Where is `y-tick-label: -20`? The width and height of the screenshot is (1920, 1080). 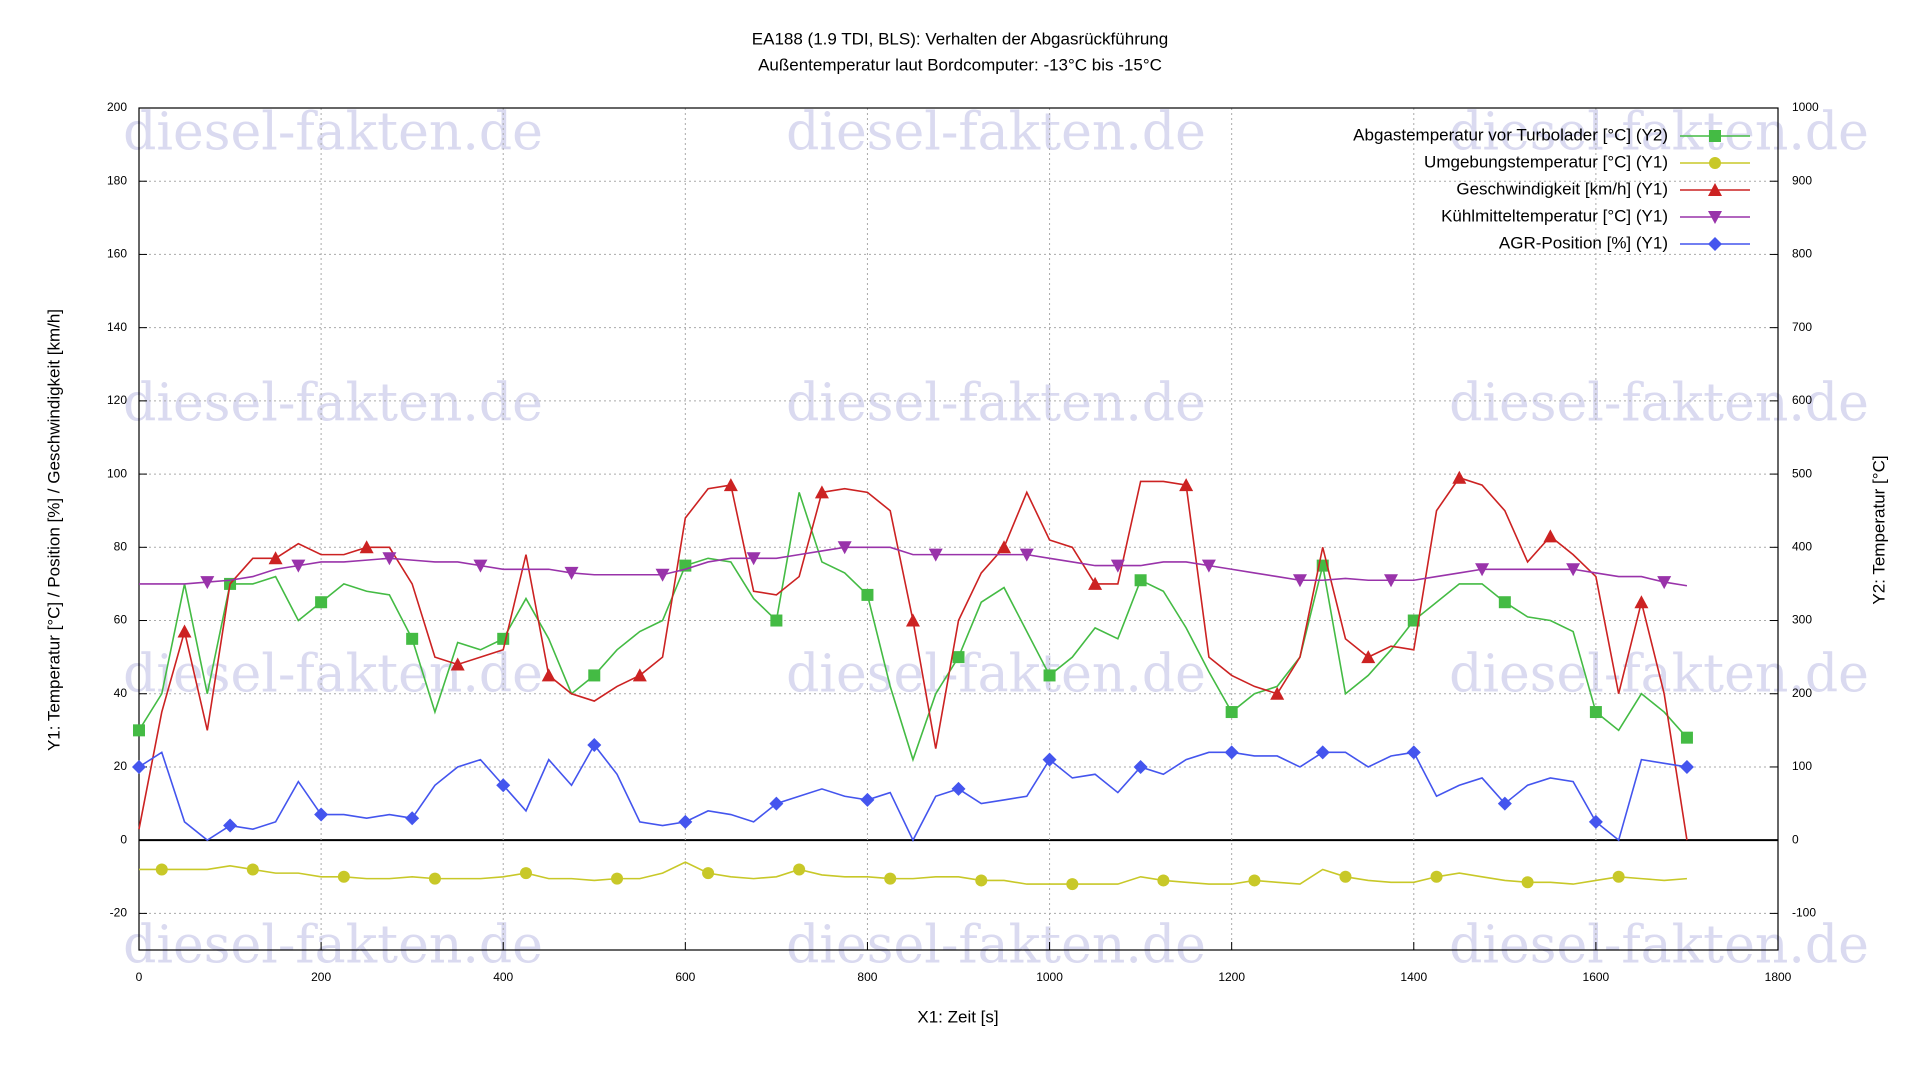 y-tick-label: -20 is located at coordinates (119, 913).